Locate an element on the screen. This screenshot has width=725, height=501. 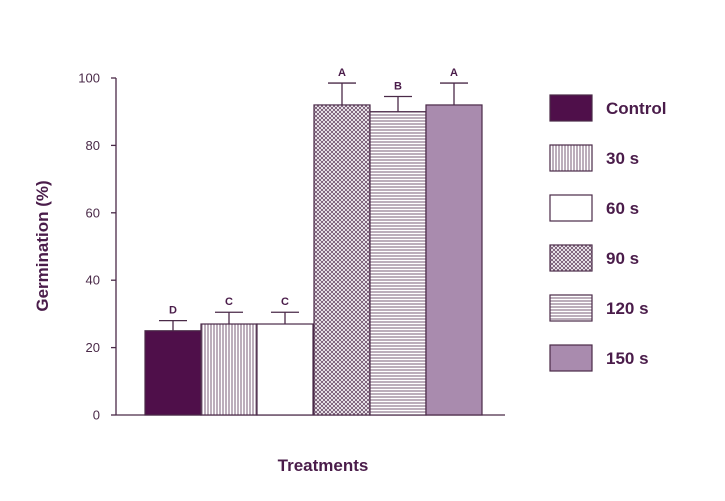
y-tick-label: 100 is located at coordinates (89, 78).